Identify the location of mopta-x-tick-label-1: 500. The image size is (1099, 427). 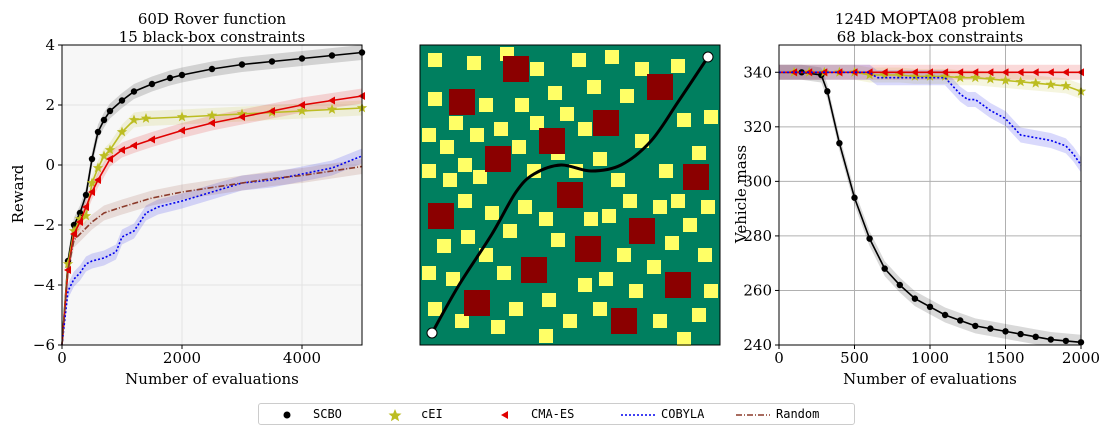
(854, 358).